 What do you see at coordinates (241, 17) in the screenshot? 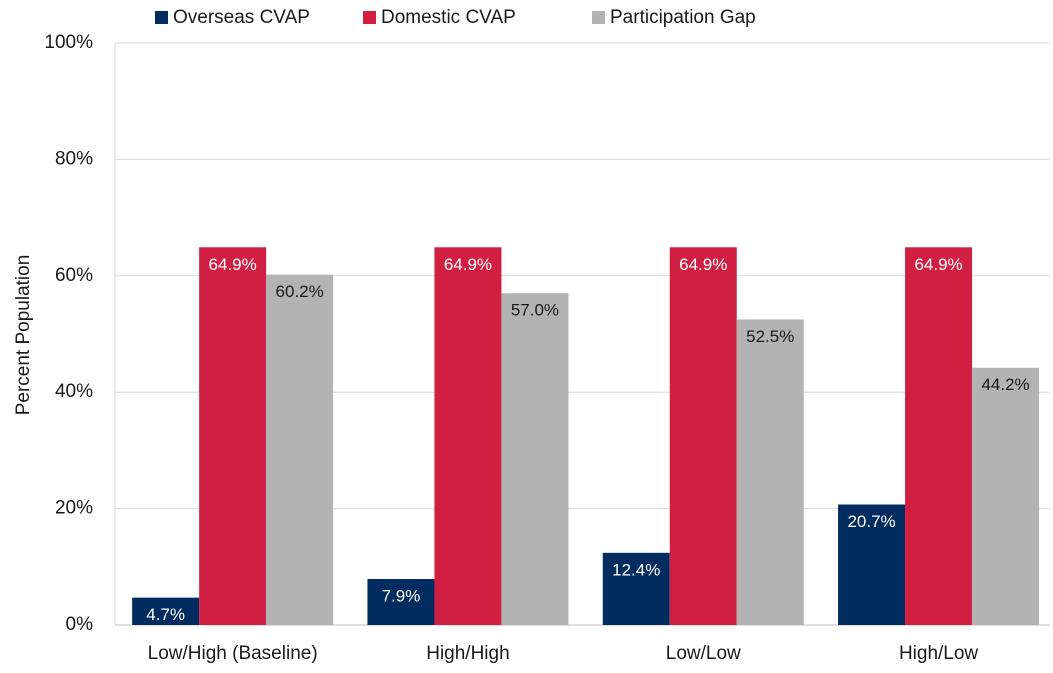
I see `legend-label: Overseas CVAP` at bounding box center [241, 17].